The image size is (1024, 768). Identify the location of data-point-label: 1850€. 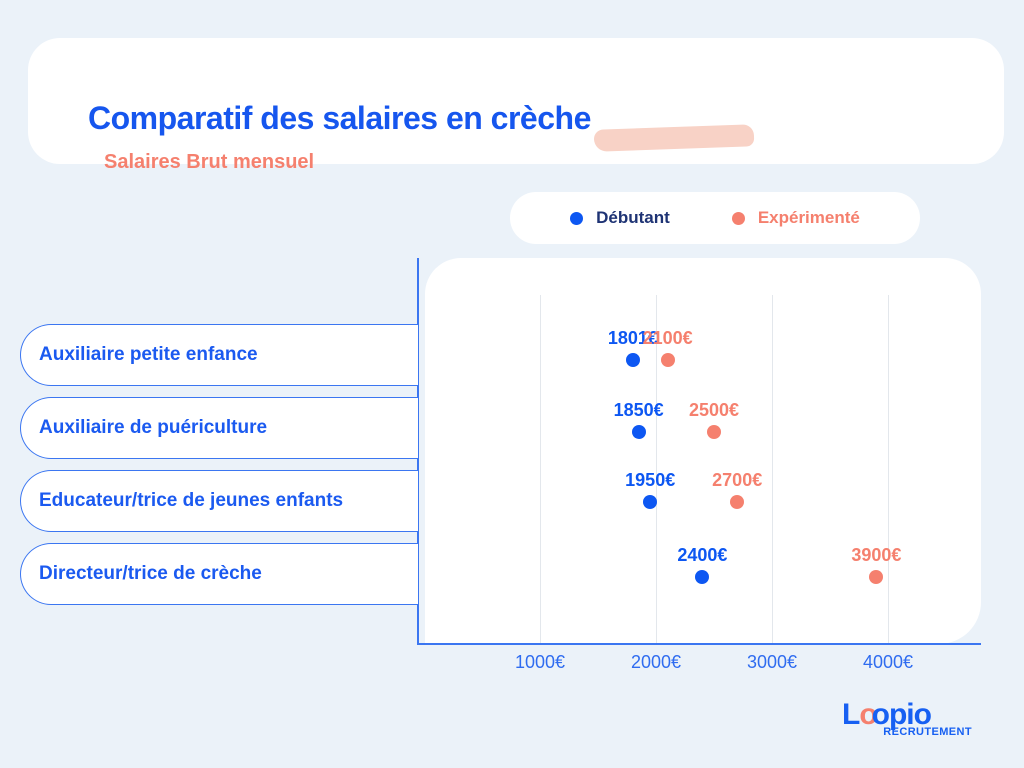
(638, 410).